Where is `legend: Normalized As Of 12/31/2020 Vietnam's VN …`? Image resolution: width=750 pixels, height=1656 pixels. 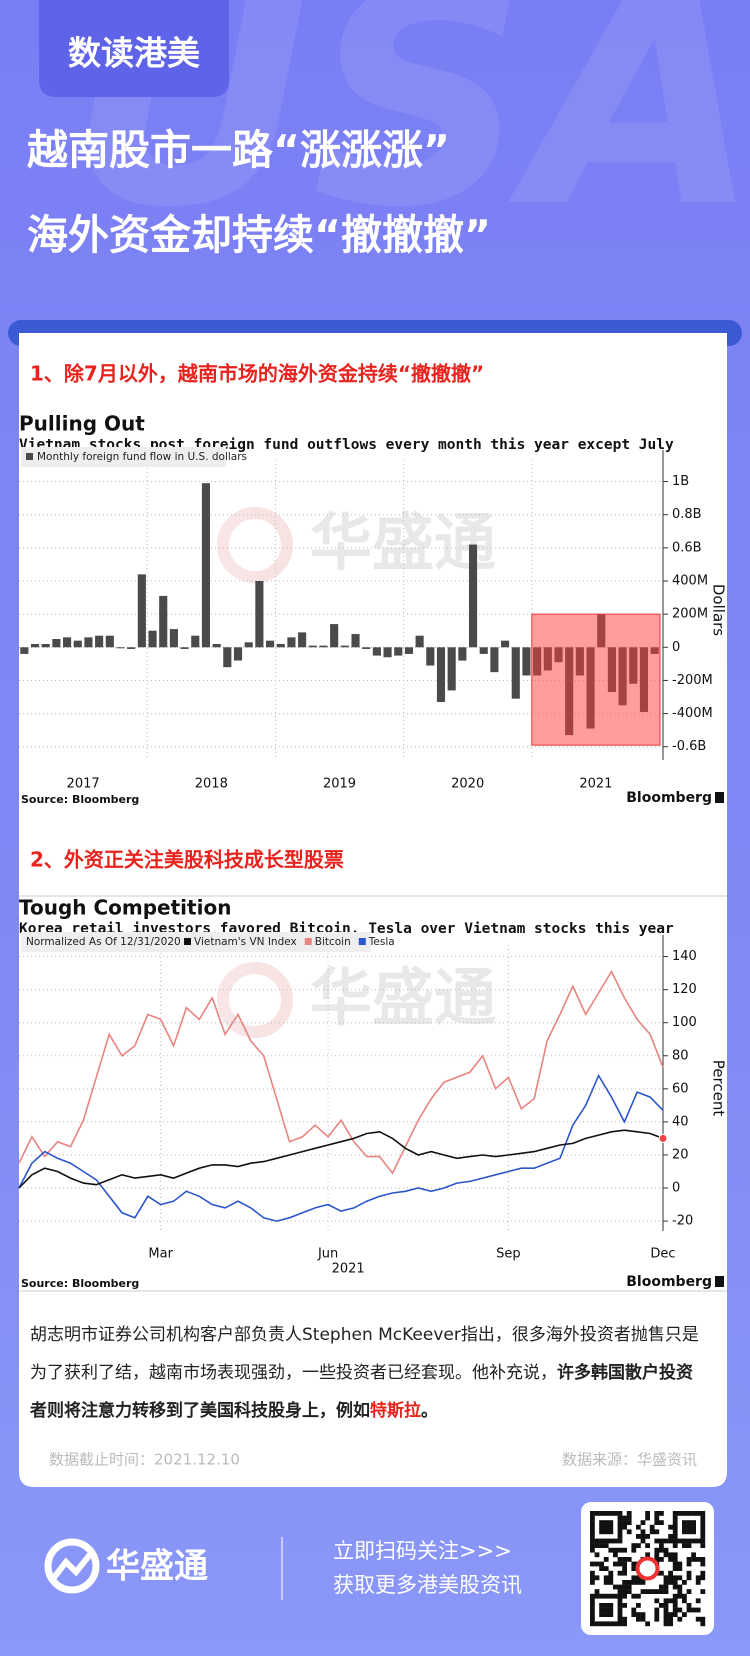 legend: Normalized As Of 12/31/2020 Vietnam's VN … is located at coordinates (208, 942).